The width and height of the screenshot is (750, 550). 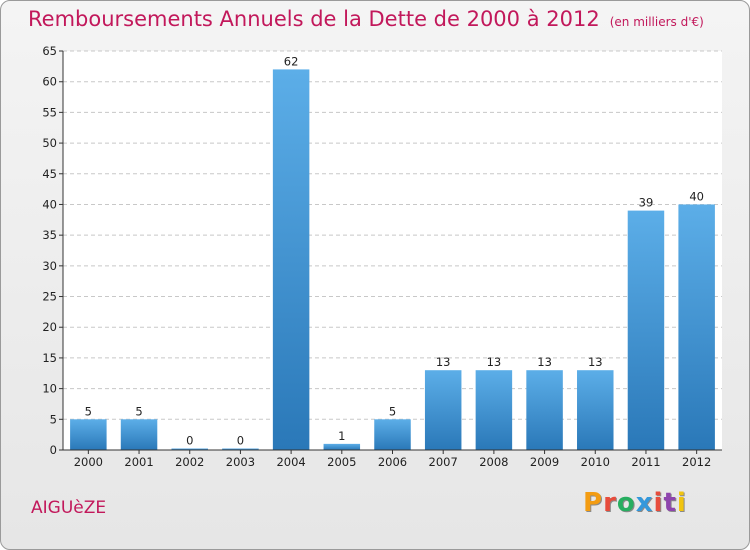 What do you see at coordinates (53, 450) in the screenshot?
I see `y-tick-label: 0` at bounding box center [53, 450].